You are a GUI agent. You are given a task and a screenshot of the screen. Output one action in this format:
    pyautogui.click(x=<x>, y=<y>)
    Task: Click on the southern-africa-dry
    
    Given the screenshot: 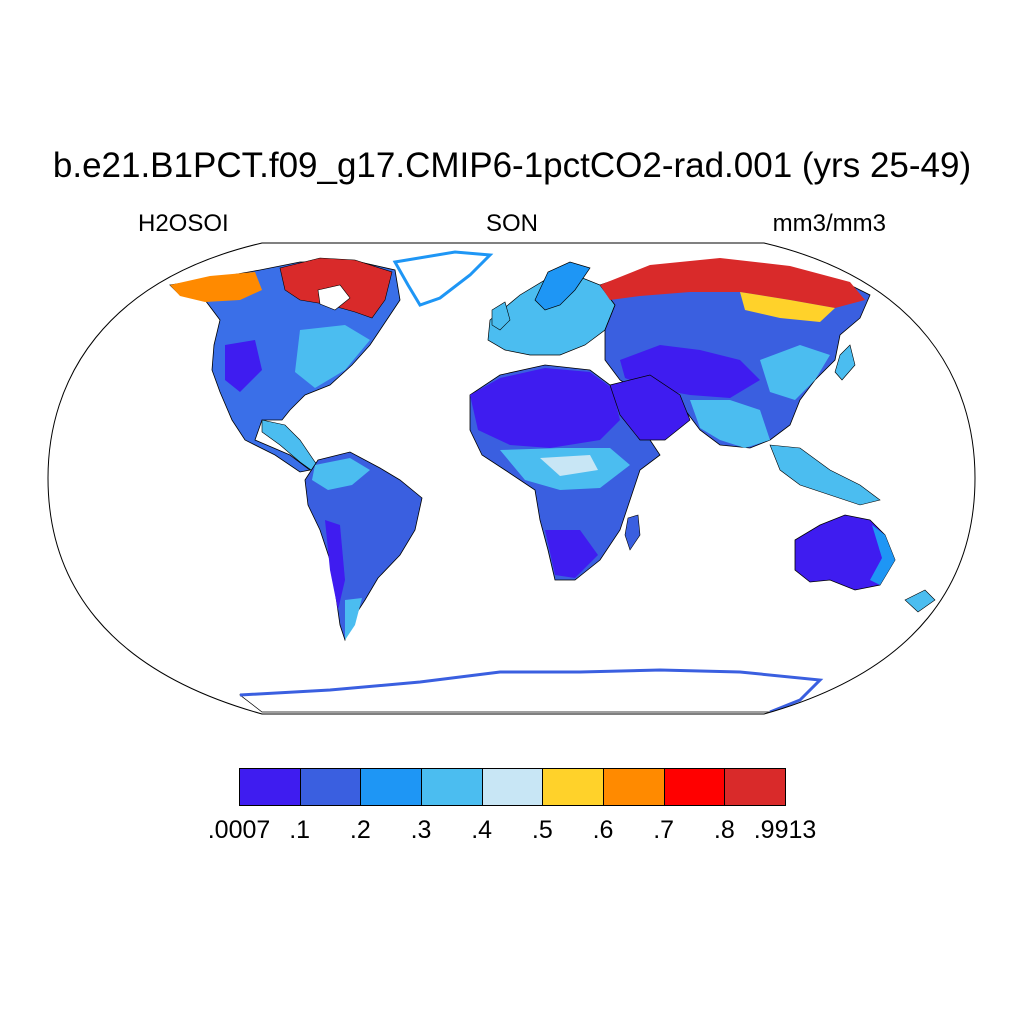 What is the action you would take?
    pyautogui.click(x=571, y=554)
    